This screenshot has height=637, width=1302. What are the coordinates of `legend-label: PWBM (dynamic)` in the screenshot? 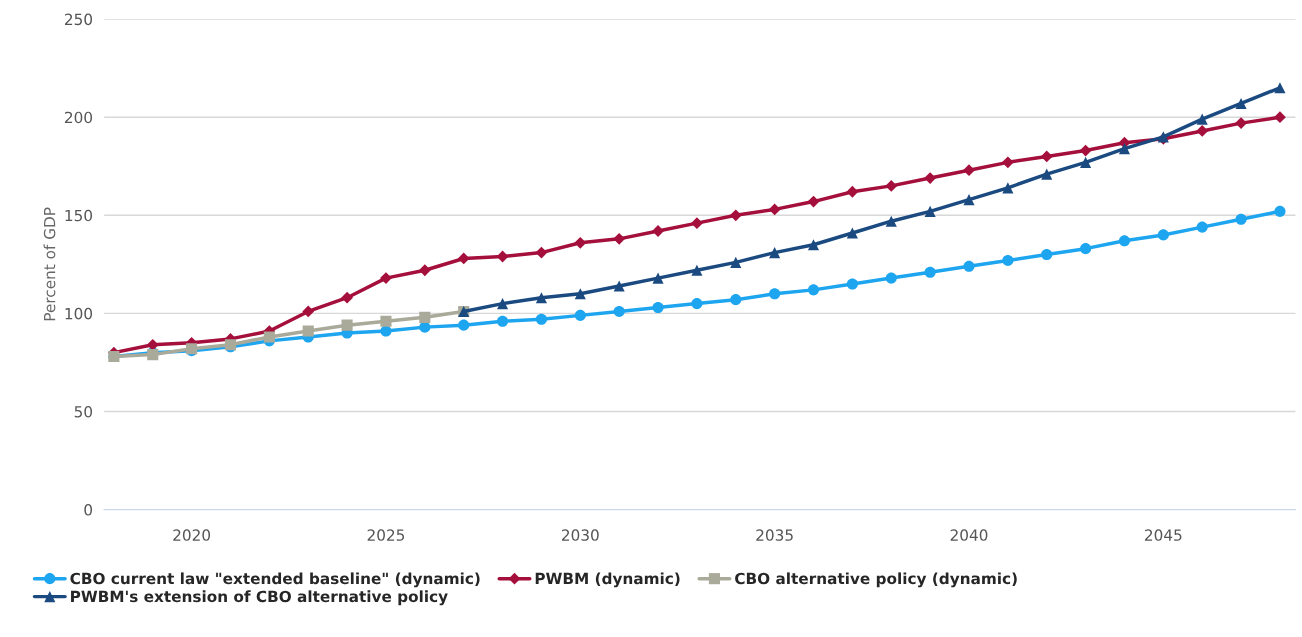 It's located at (607, 580).